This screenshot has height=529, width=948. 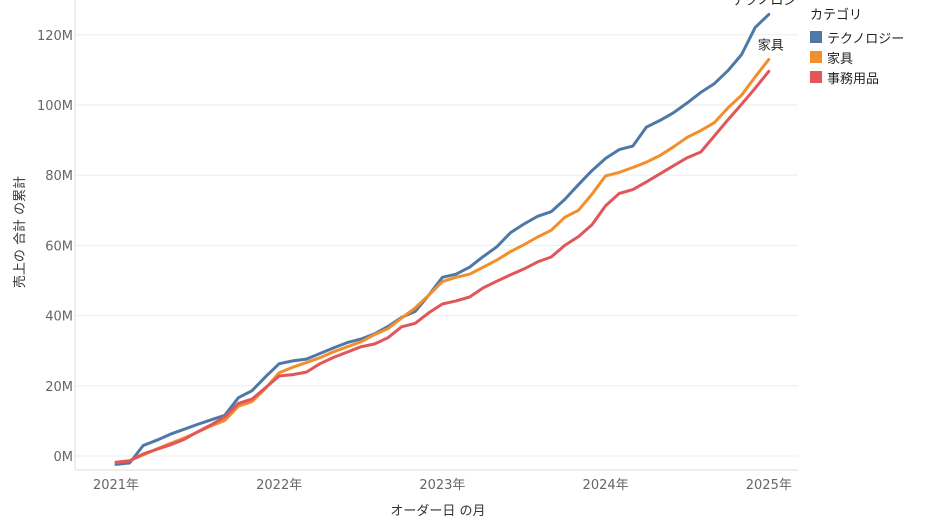 I want to click on y-tick-label: 100M, so click(x=55, y=106).